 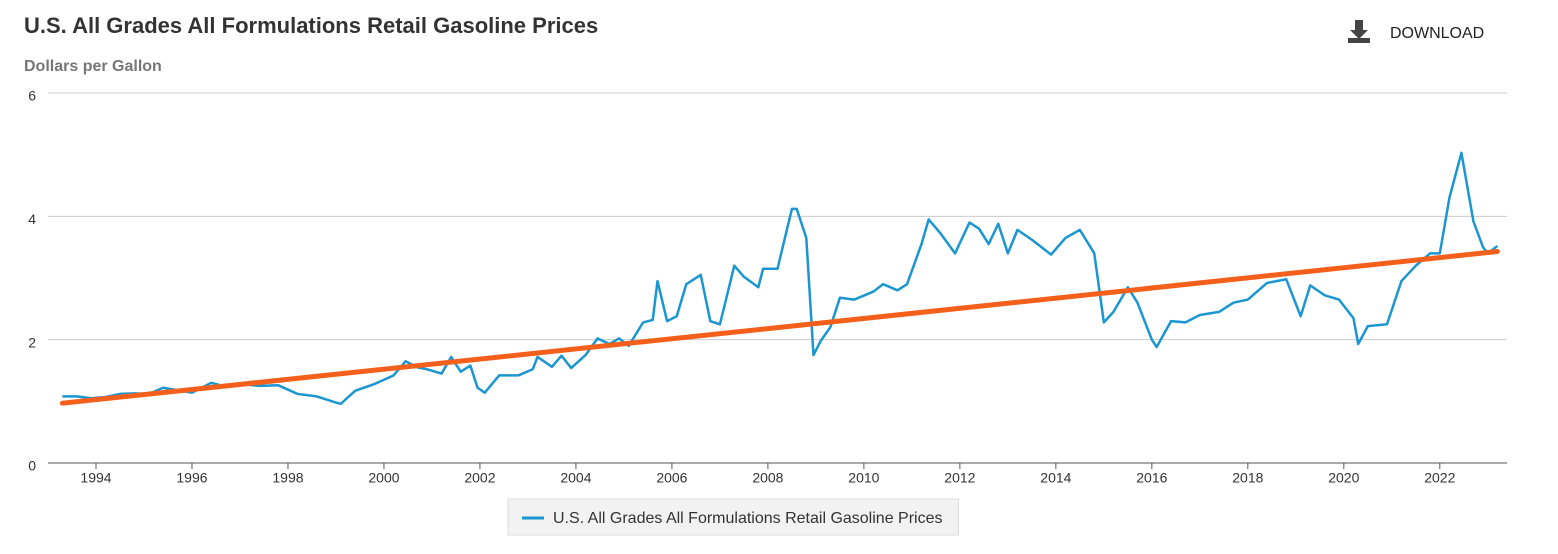 What do you see at coordinates (93, 66) in the screenshot?
I see `subtitle: Dollars per Gallon` at bounding box center [93, 66].